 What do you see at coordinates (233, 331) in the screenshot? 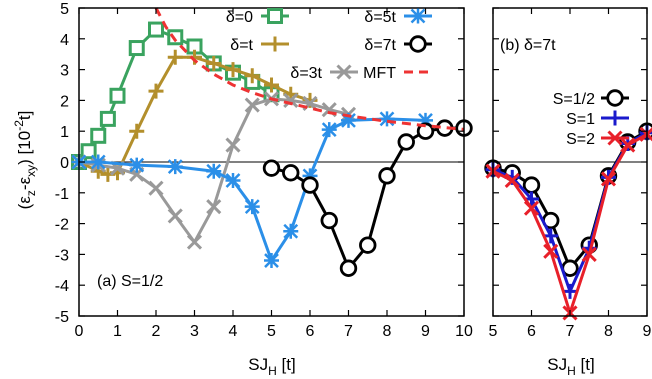
I see `x-tick-label: 4` at bounding box center [233, 331].